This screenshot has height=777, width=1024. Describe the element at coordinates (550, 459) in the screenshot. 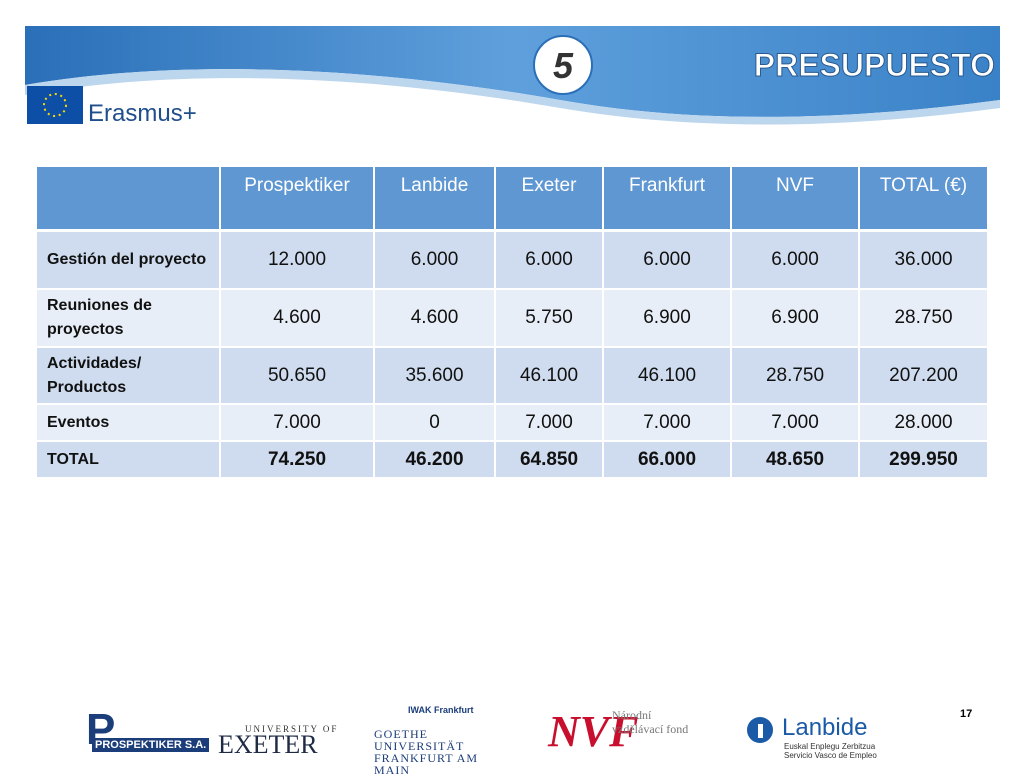

I see `value-cell: 64.850` at that location.